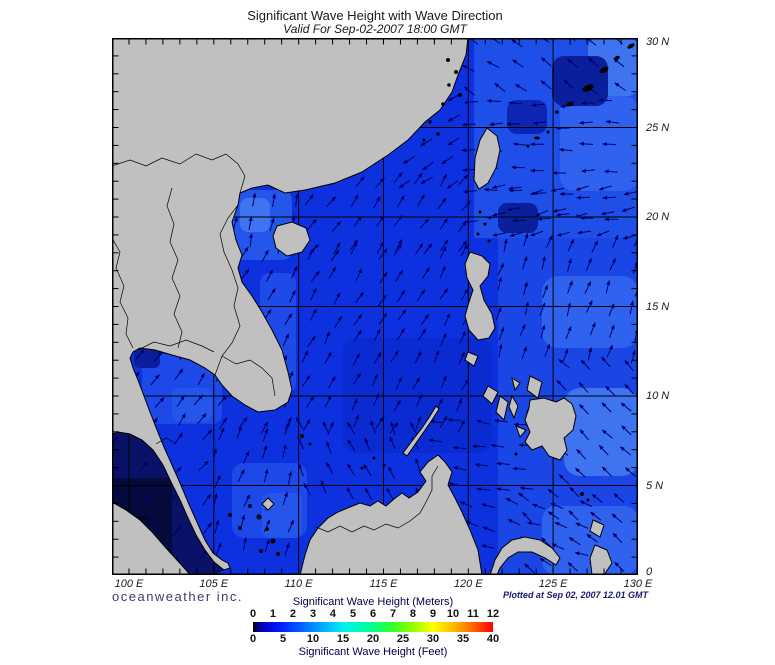 The image size is (775, 665). I want to click on legend-title-feet: Significant Wave Height (Feet), so click(373, 652).